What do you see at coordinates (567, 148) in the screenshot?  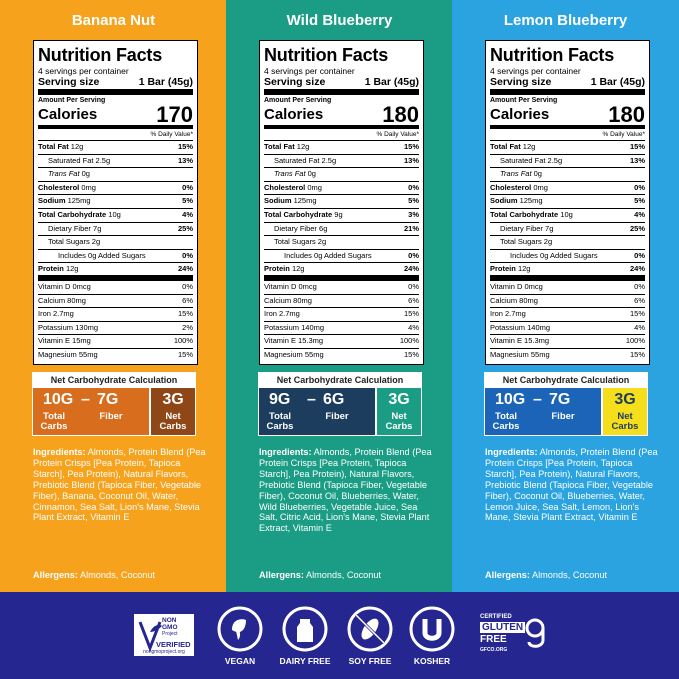 I see `nutrient-row: Total Fat 12g 15%` at bounding box center [567, 148].